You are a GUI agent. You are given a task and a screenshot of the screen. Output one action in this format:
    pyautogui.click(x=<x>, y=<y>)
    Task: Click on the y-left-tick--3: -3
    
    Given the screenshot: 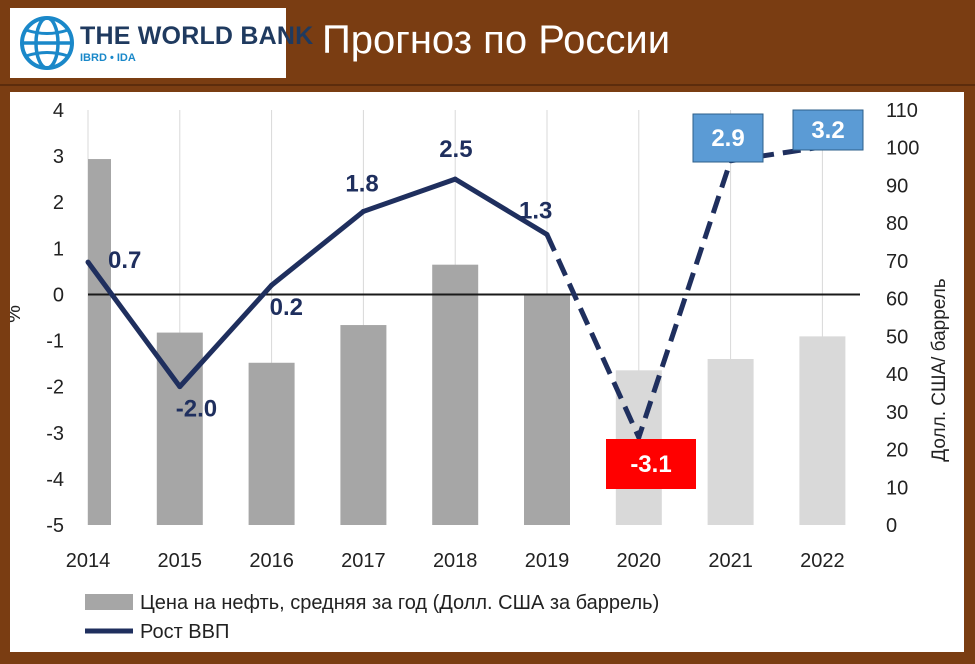 What is the action you would take?
    pyautogui.click(x=55, y=434)
    